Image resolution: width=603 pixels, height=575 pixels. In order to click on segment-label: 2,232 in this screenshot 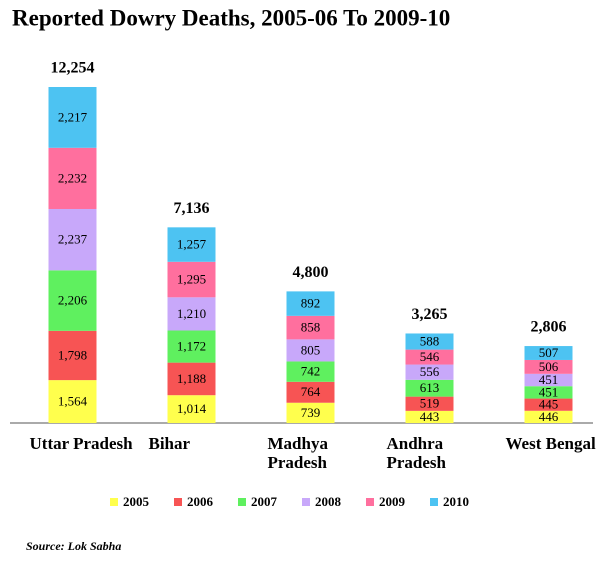, I will do `click(72, 177)`.